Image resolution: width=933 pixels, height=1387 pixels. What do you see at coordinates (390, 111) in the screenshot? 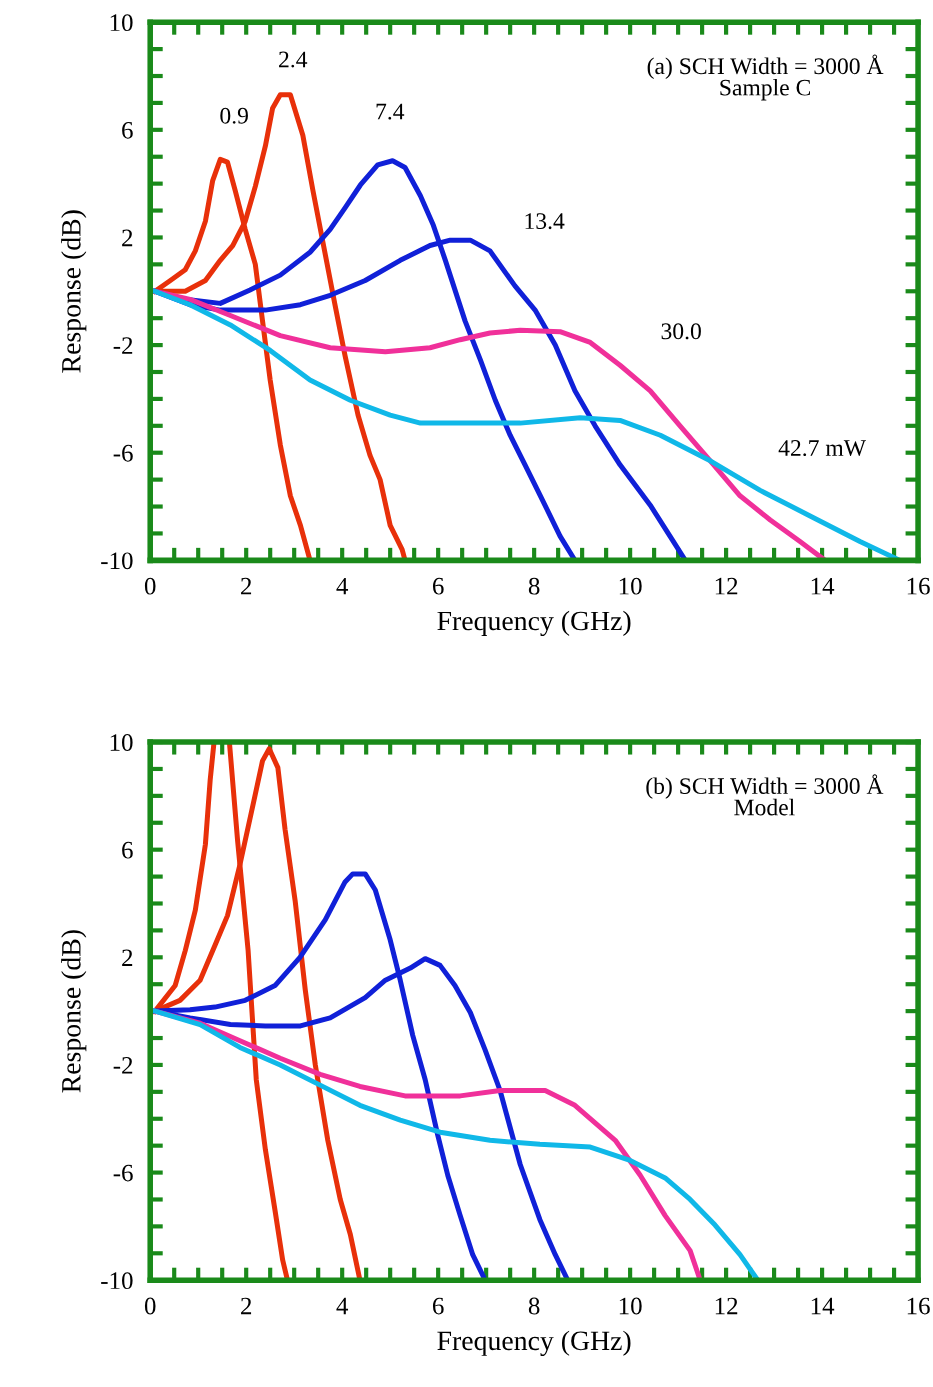
I see `annotation: 7.4` at bounding box center [390, 111].